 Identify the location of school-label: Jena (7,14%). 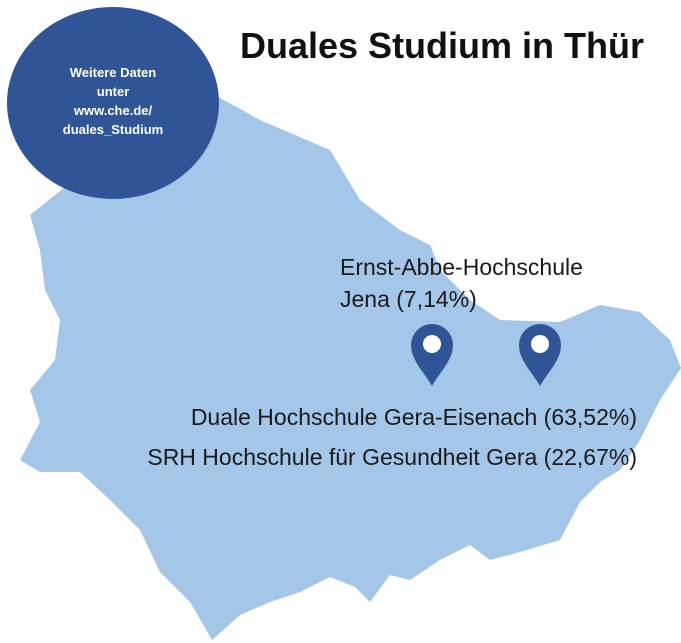
(408, 299).